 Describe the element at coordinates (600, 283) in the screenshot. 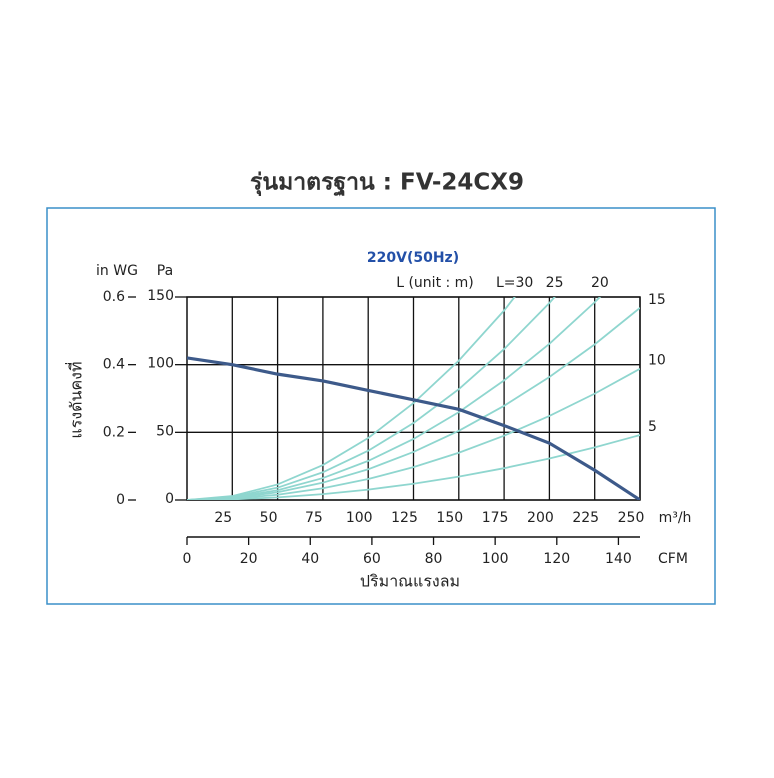

I see `curve-label: 20` at that location.